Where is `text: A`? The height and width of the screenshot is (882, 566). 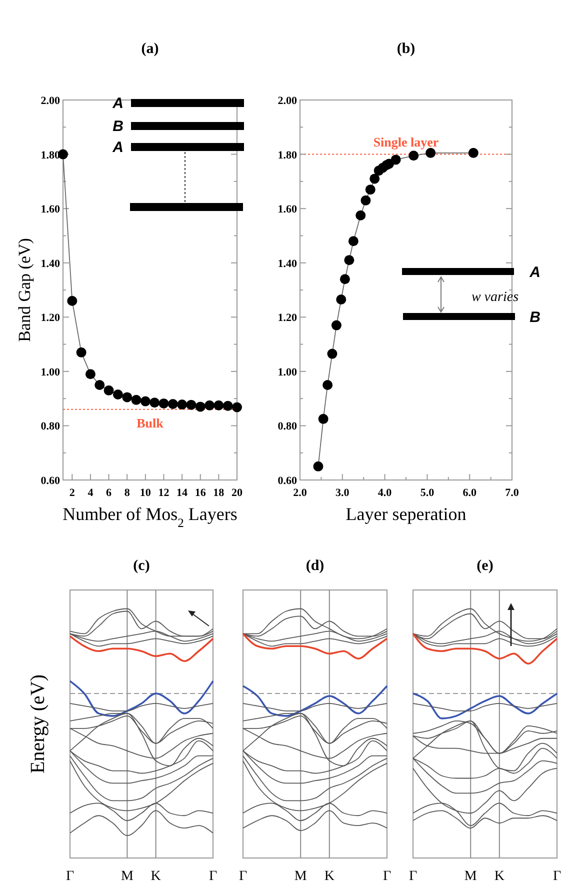 text: A is located at coordinates (534, 272).